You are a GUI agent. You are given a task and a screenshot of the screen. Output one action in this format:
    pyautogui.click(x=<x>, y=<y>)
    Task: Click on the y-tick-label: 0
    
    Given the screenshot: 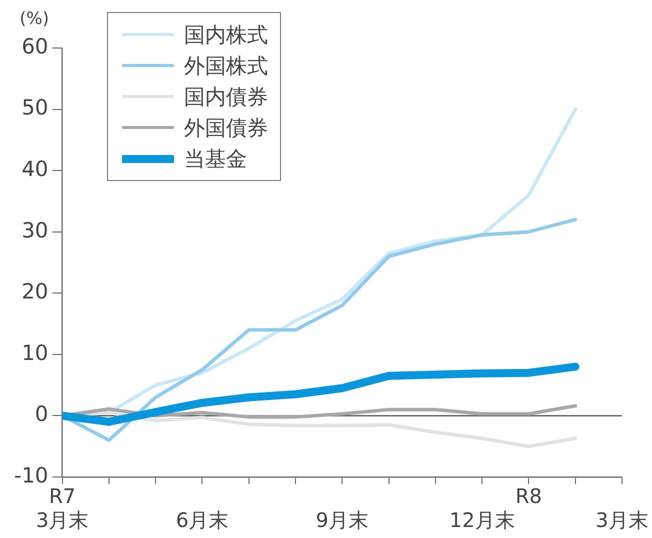 What is the action you would take?
    pyautogui.click(x=41, y=414)
    